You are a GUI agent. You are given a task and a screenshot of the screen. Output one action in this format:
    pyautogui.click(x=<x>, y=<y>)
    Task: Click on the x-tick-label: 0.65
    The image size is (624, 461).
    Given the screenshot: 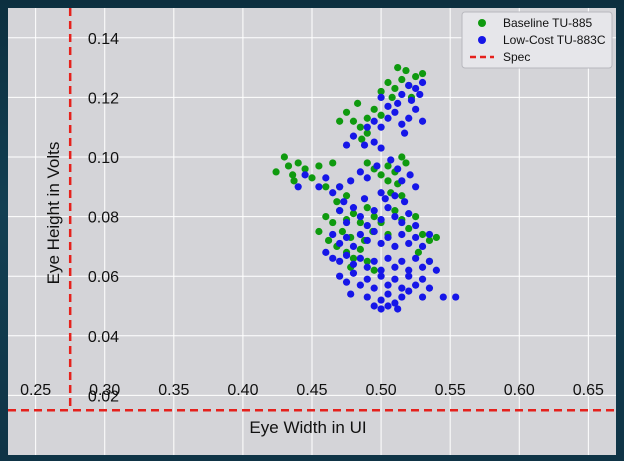 What is the action you would take?
    pyautogui.click(x=588, y=390)
    